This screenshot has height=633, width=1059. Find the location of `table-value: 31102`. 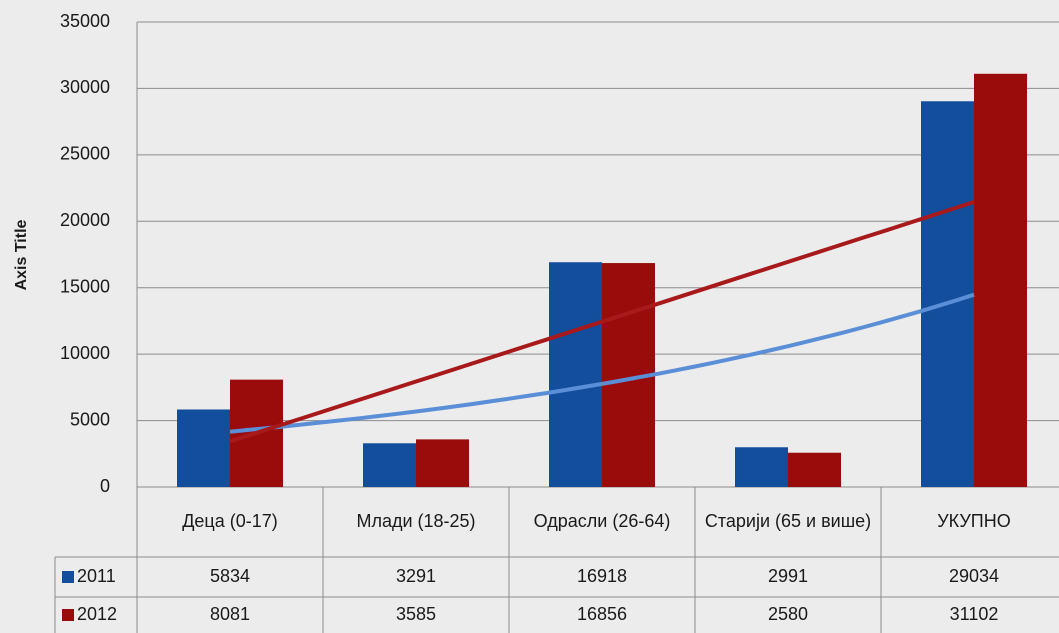

table-value: 31102 is located at coordinates (974, 614).